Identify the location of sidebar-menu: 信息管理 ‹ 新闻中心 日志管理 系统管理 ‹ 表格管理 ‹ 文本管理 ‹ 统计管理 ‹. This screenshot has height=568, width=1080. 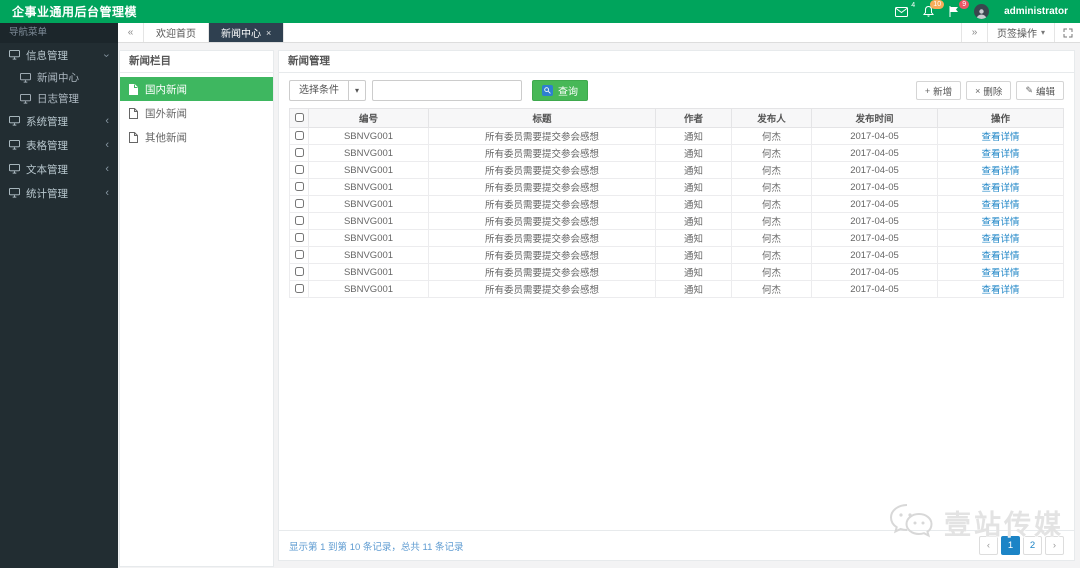
(59, 124).